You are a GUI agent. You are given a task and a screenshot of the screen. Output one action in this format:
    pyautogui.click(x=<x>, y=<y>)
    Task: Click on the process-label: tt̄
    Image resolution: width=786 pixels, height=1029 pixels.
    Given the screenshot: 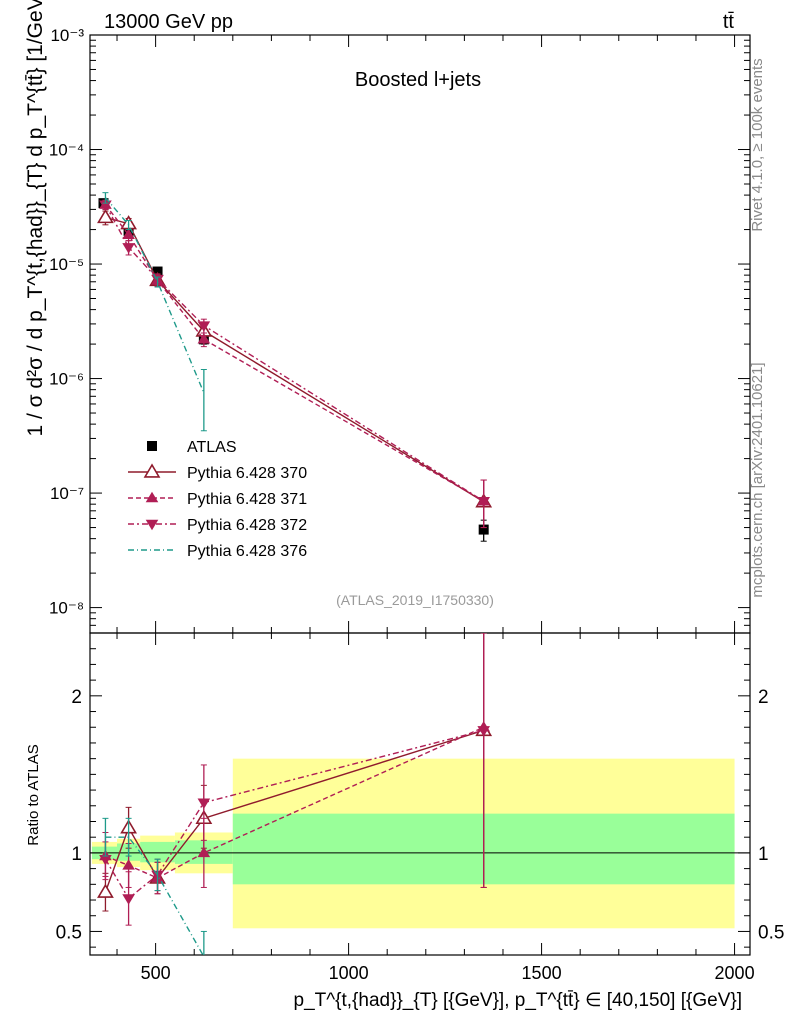 What is the action you would take?
    pyautogui.click(x=729, y=22)
    